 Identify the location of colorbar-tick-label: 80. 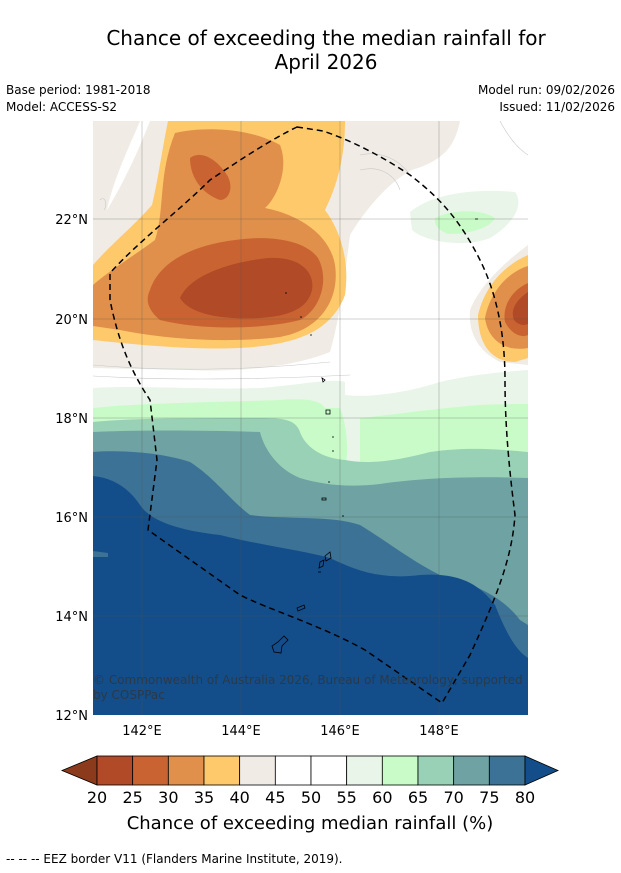
(525, 797).